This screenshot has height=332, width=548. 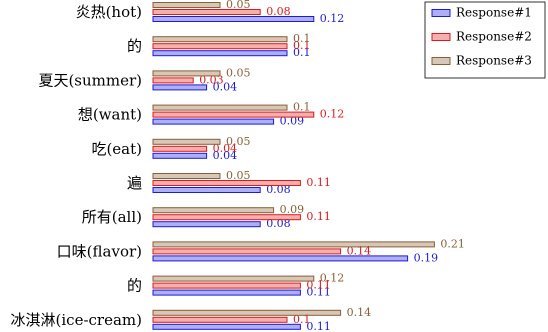 What do you see at coordinates (99, 251) in the screenshot?
I see `y-tick-label: 口味(flavor)` at bounding box center [99, 251].